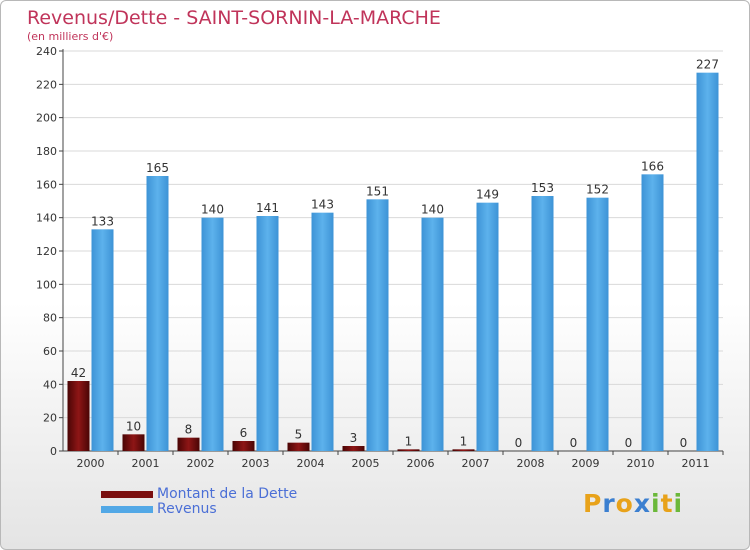 The width and height of the screenshot is (750, 550). Describe the element at coordinates (311, 463) in the screenshot. I see `x-tick-label: 2004` at that location.